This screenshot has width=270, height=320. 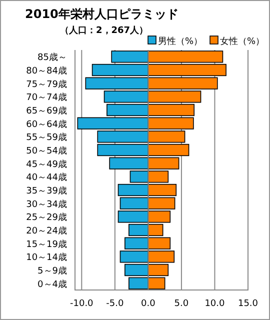 What do you see at coordinates (46, 111) in the screenshot?
I see `y-tick-label: 65～69歳` at bounding box center [46, 111].